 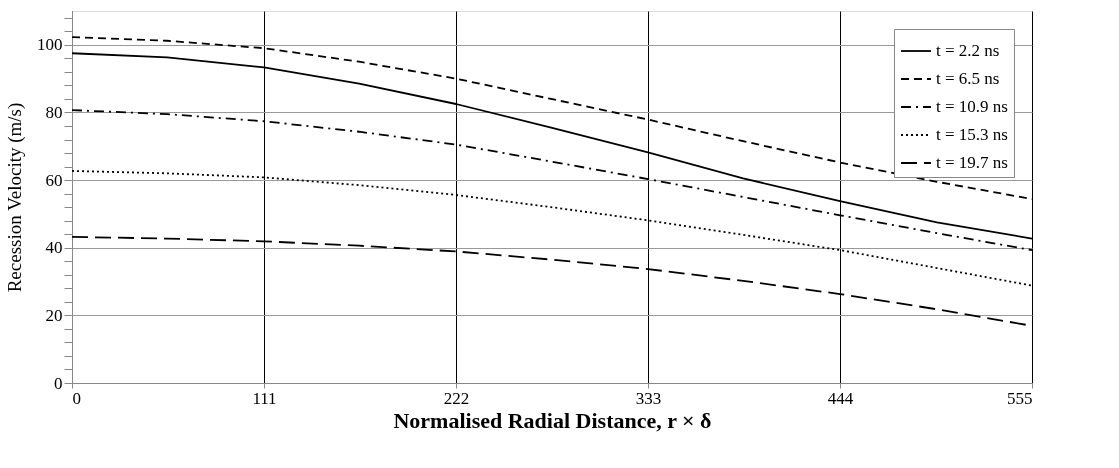 What do you see at coordinates (972, 134) in the screenshot?
I see `legend-label: t = 15.3 ns` at bounding box center [972, 134].